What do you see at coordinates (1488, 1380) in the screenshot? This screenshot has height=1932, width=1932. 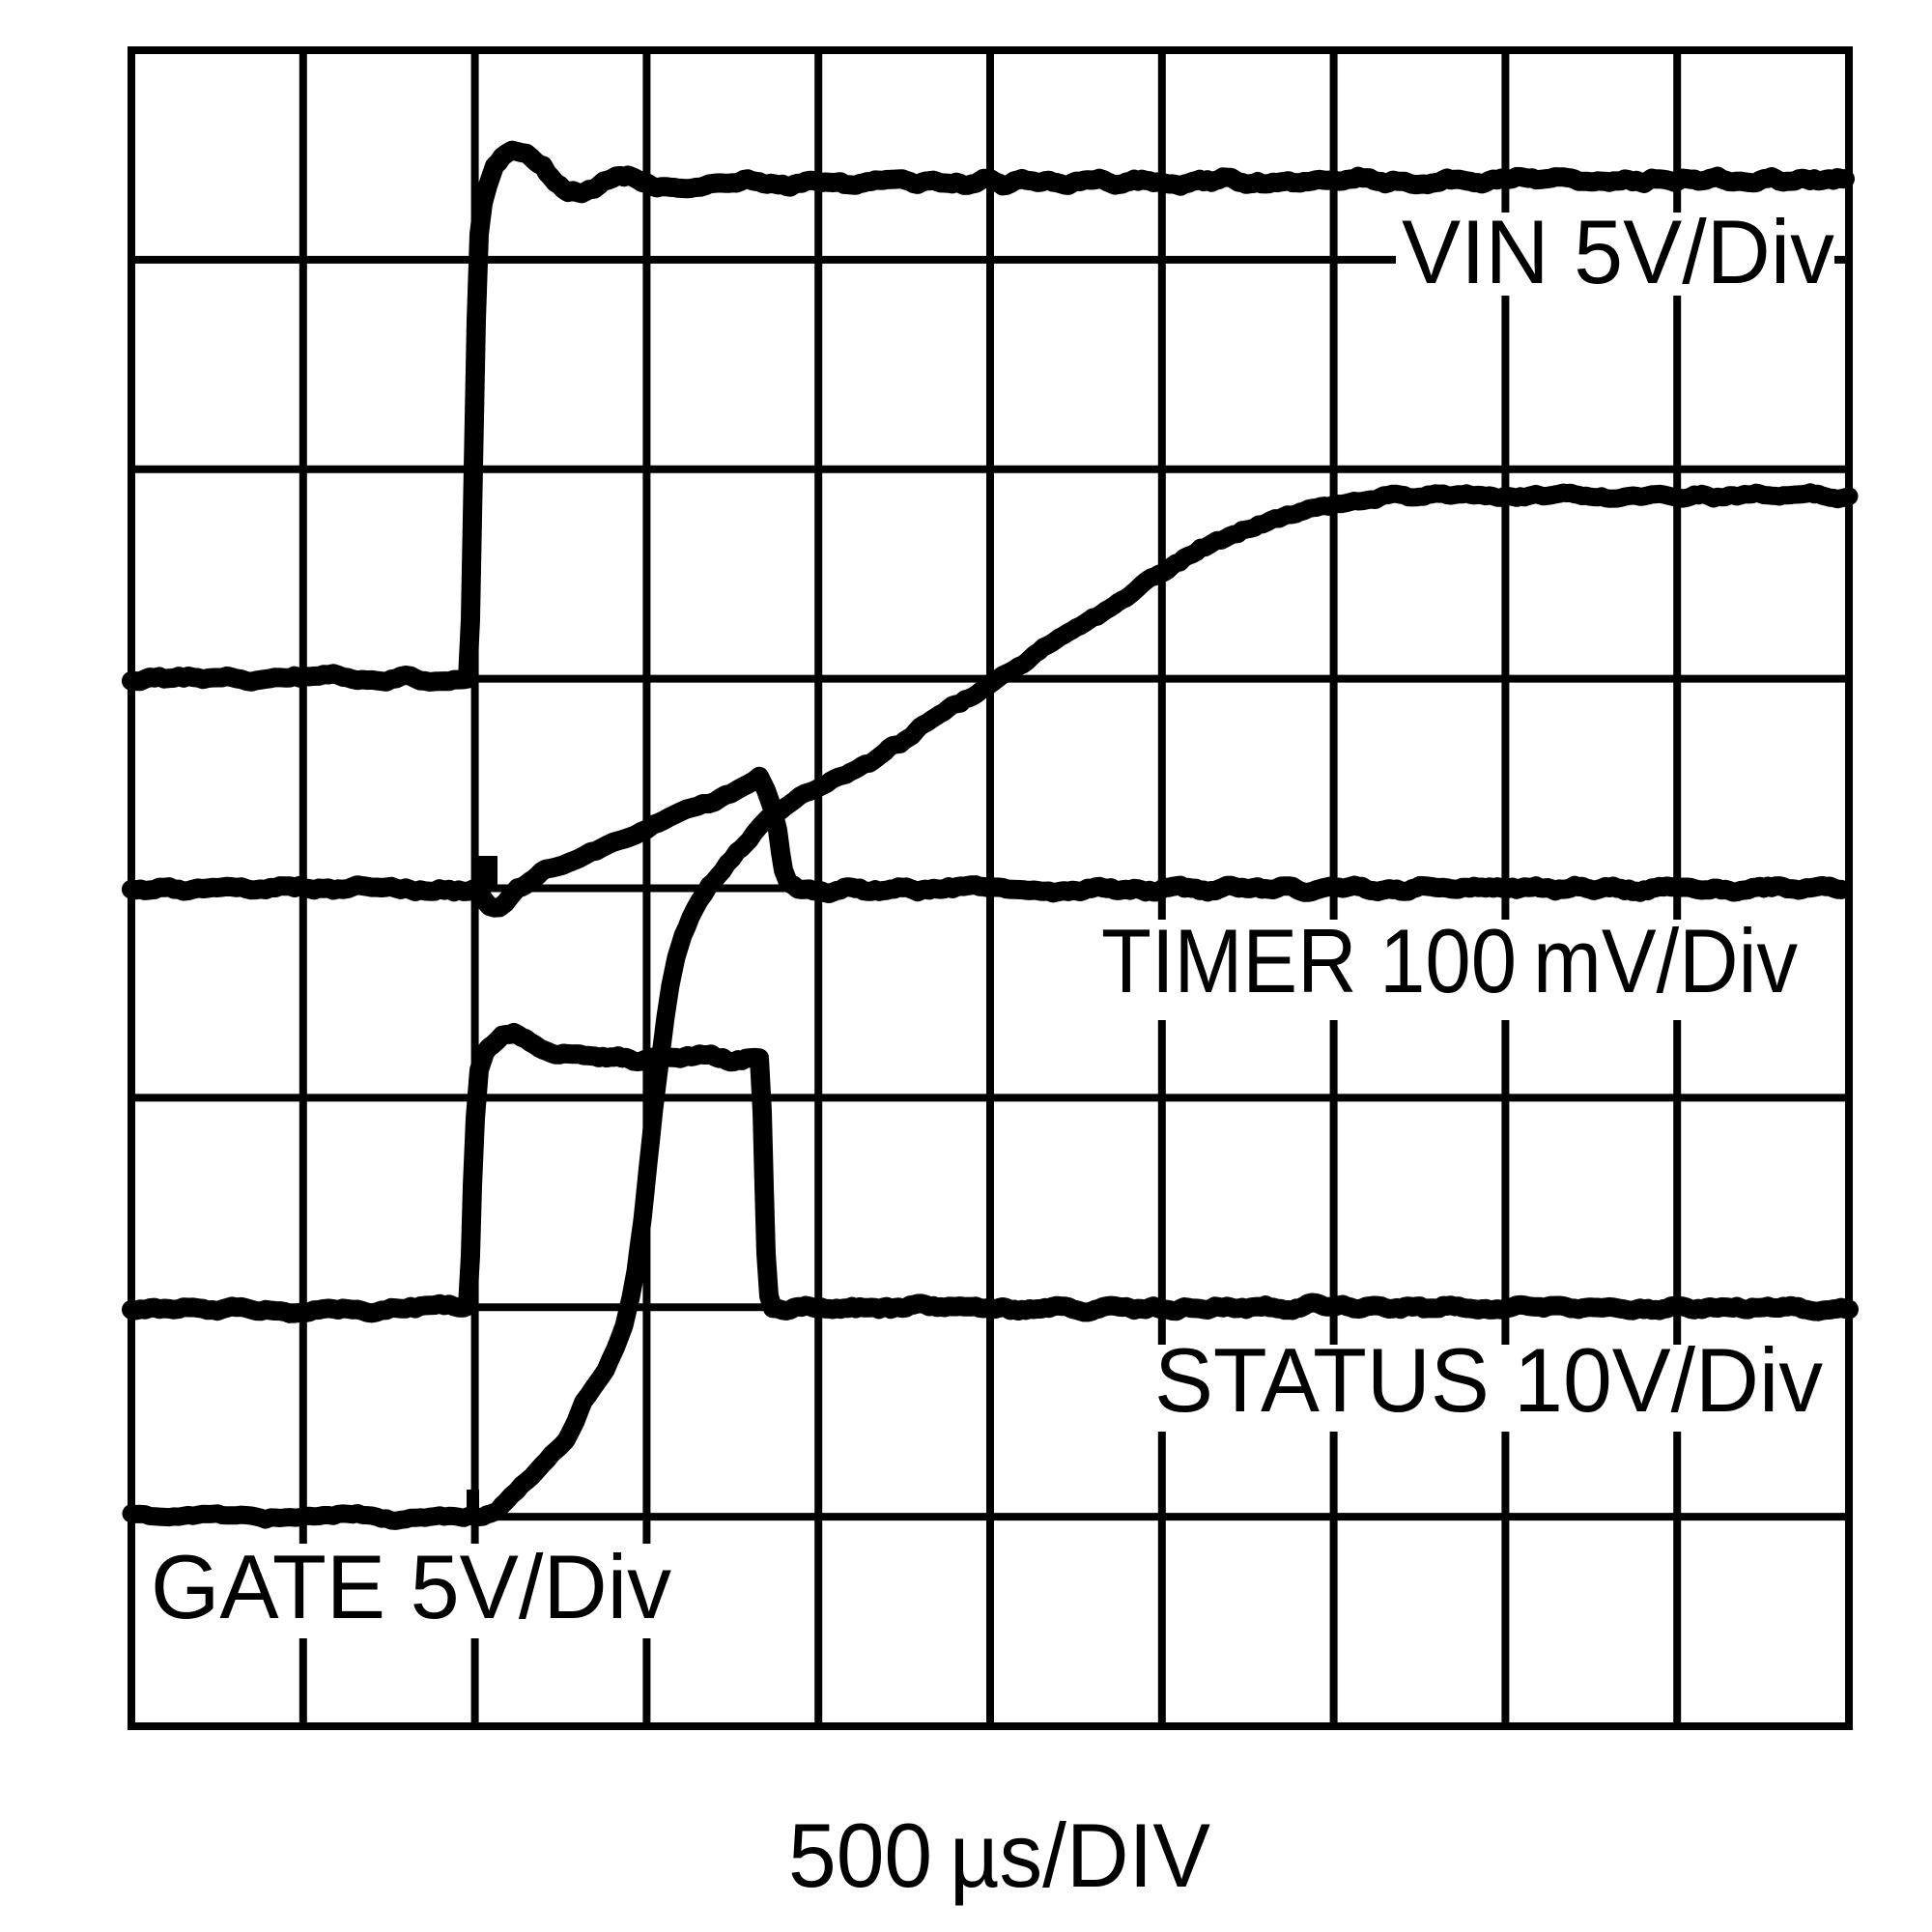 I see `svg-text: STATUS 10V/Div` at bounding box center [1488, 1380].